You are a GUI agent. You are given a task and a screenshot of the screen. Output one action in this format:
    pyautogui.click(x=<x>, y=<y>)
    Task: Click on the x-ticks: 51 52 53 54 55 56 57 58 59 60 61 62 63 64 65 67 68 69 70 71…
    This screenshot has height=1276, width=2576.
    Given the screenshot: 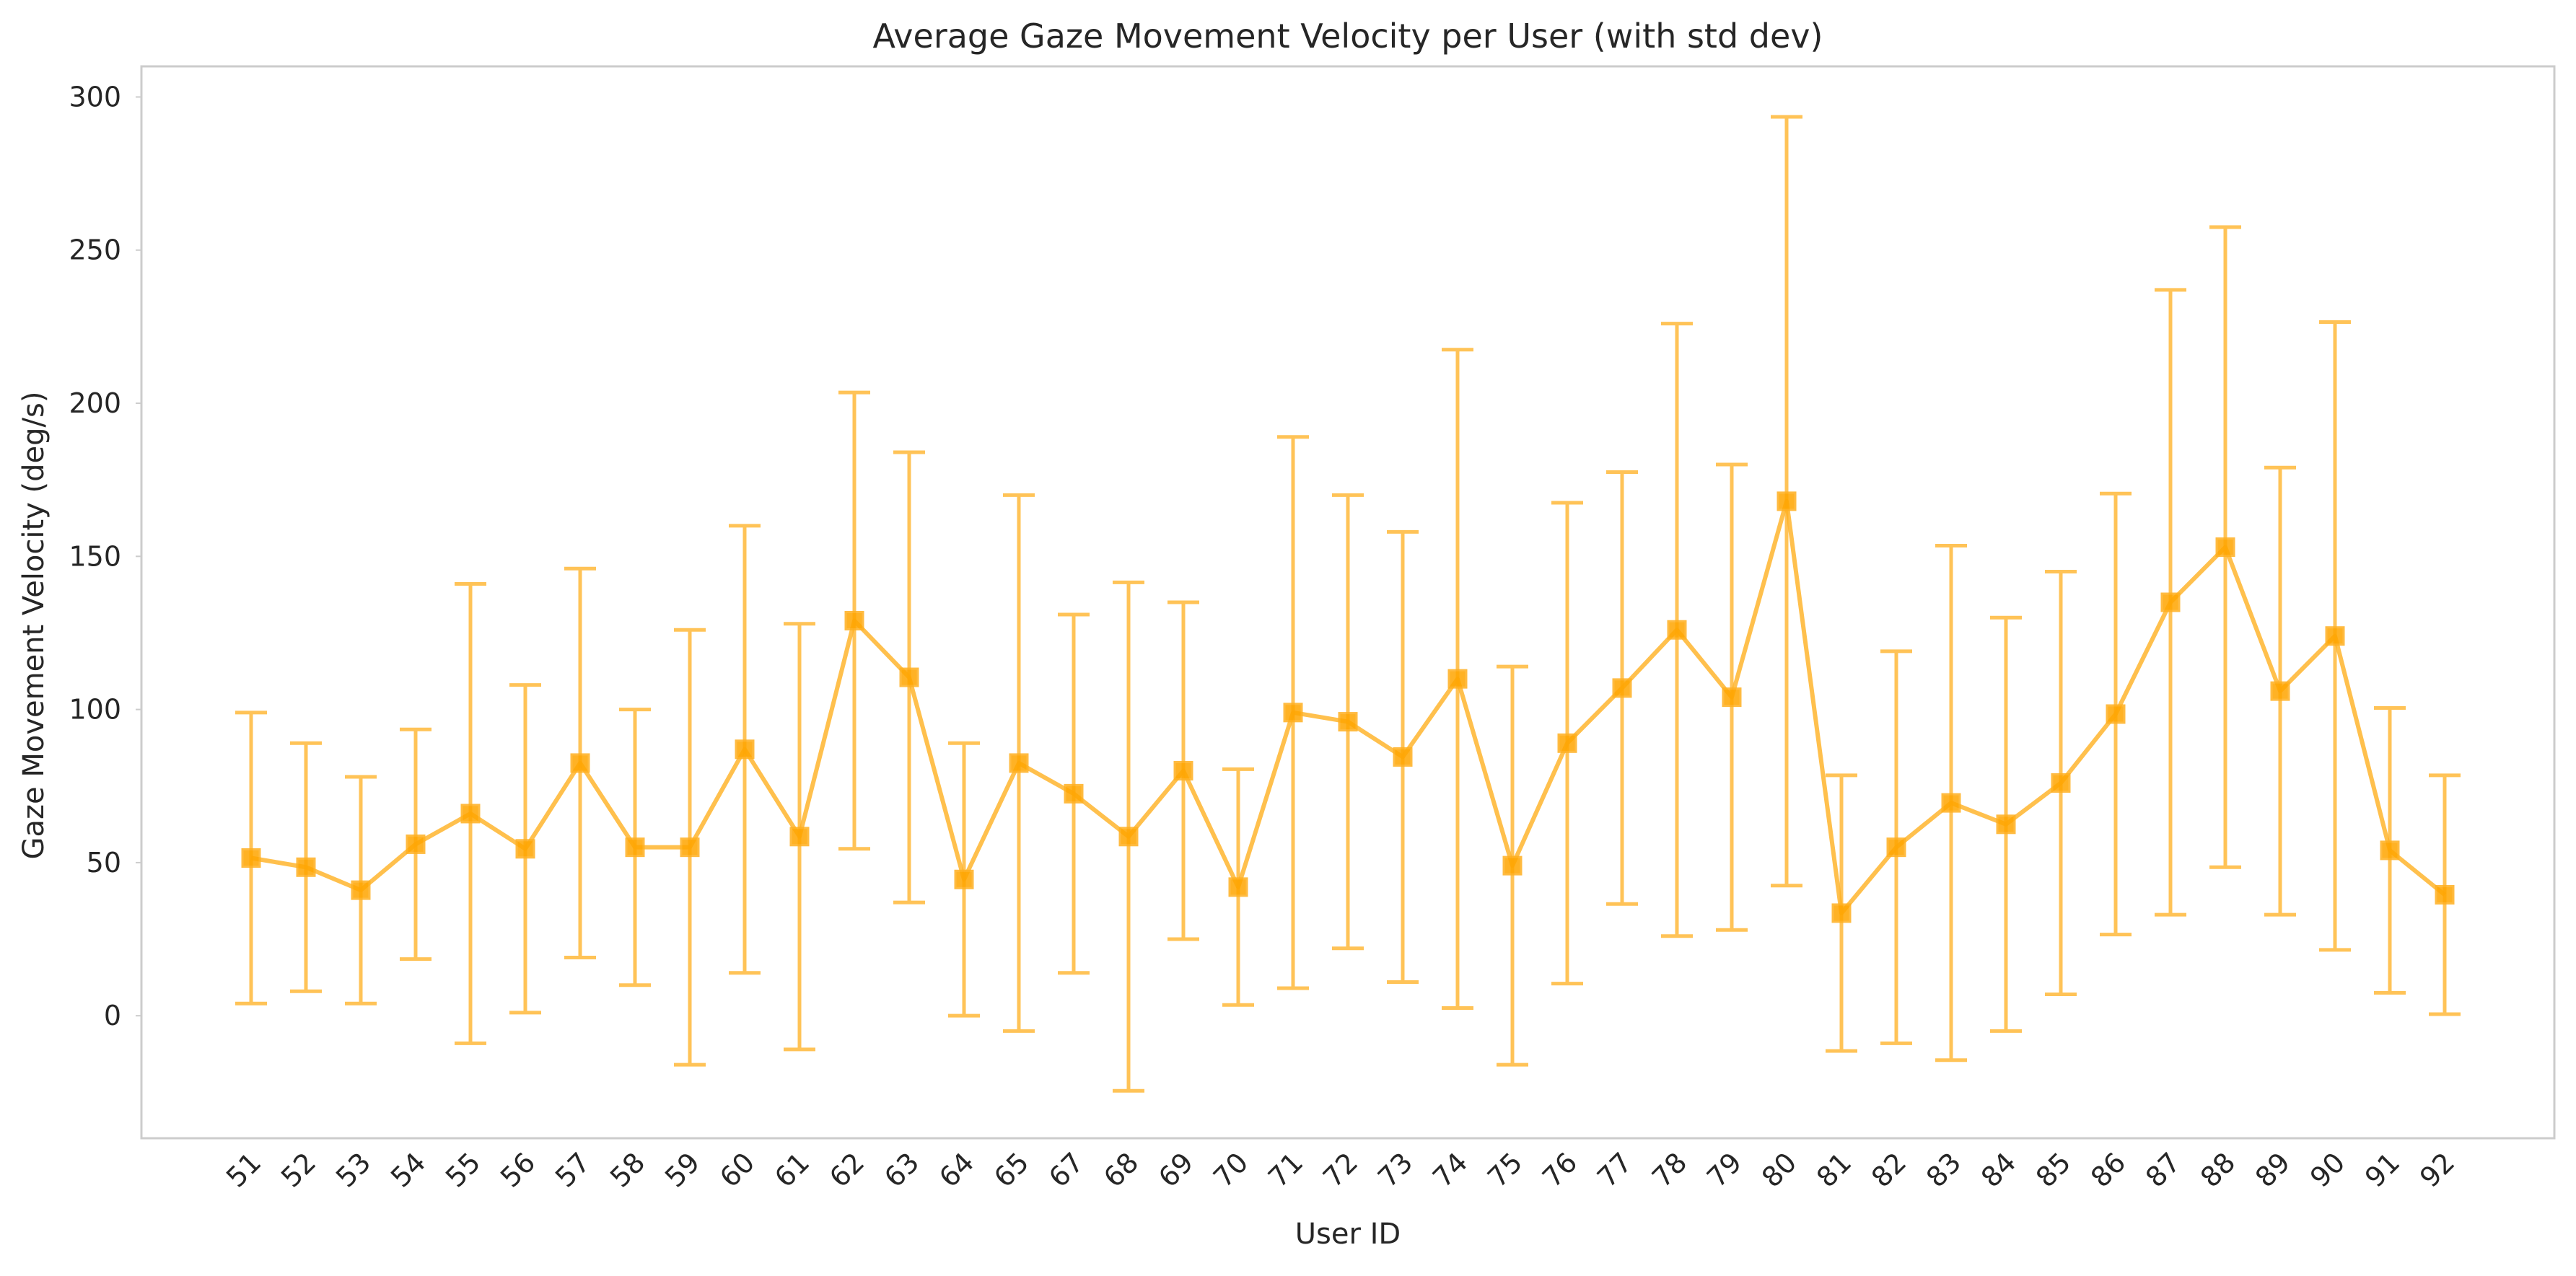 What is the action you would take?
    pyautogui.click(x=1340, y=1169)
    